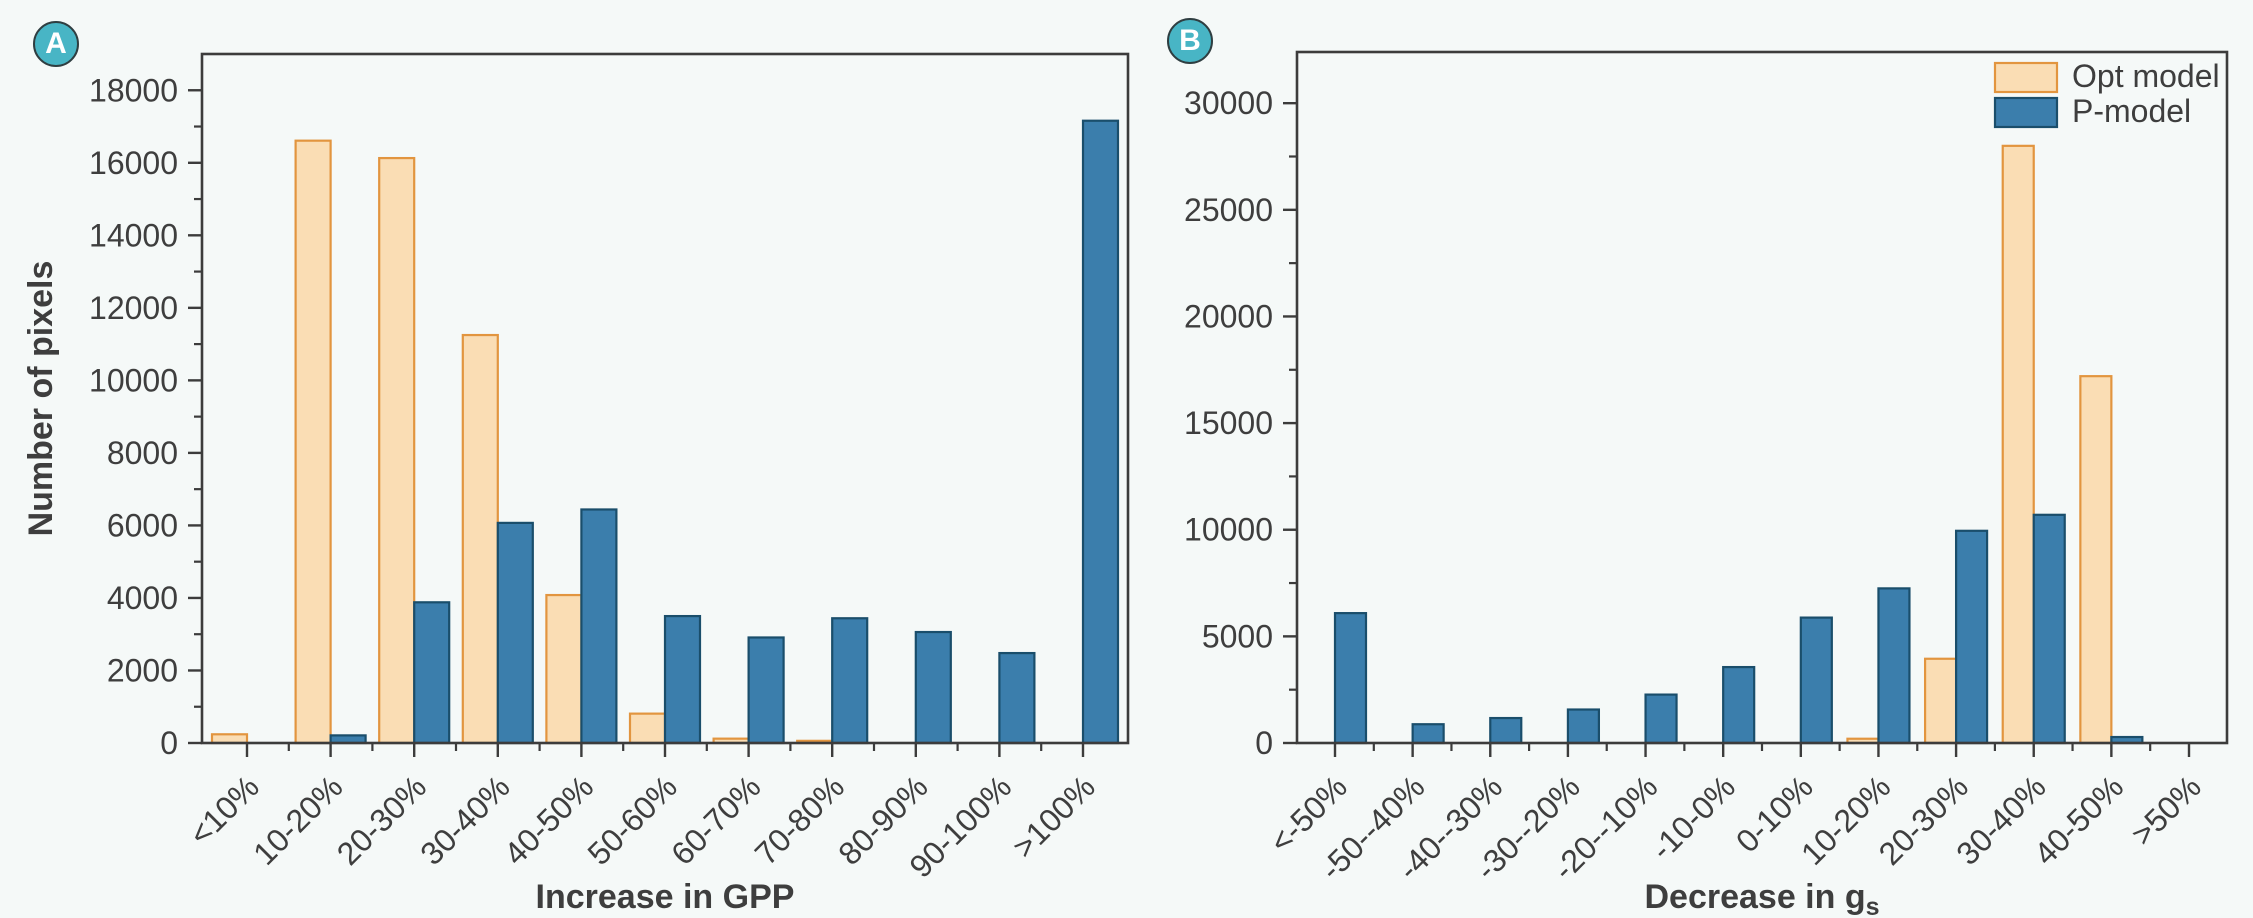 The width and height of the screenshot is (2253, 918). I want to click on y-tick-label: 18000, so click(133, 90).